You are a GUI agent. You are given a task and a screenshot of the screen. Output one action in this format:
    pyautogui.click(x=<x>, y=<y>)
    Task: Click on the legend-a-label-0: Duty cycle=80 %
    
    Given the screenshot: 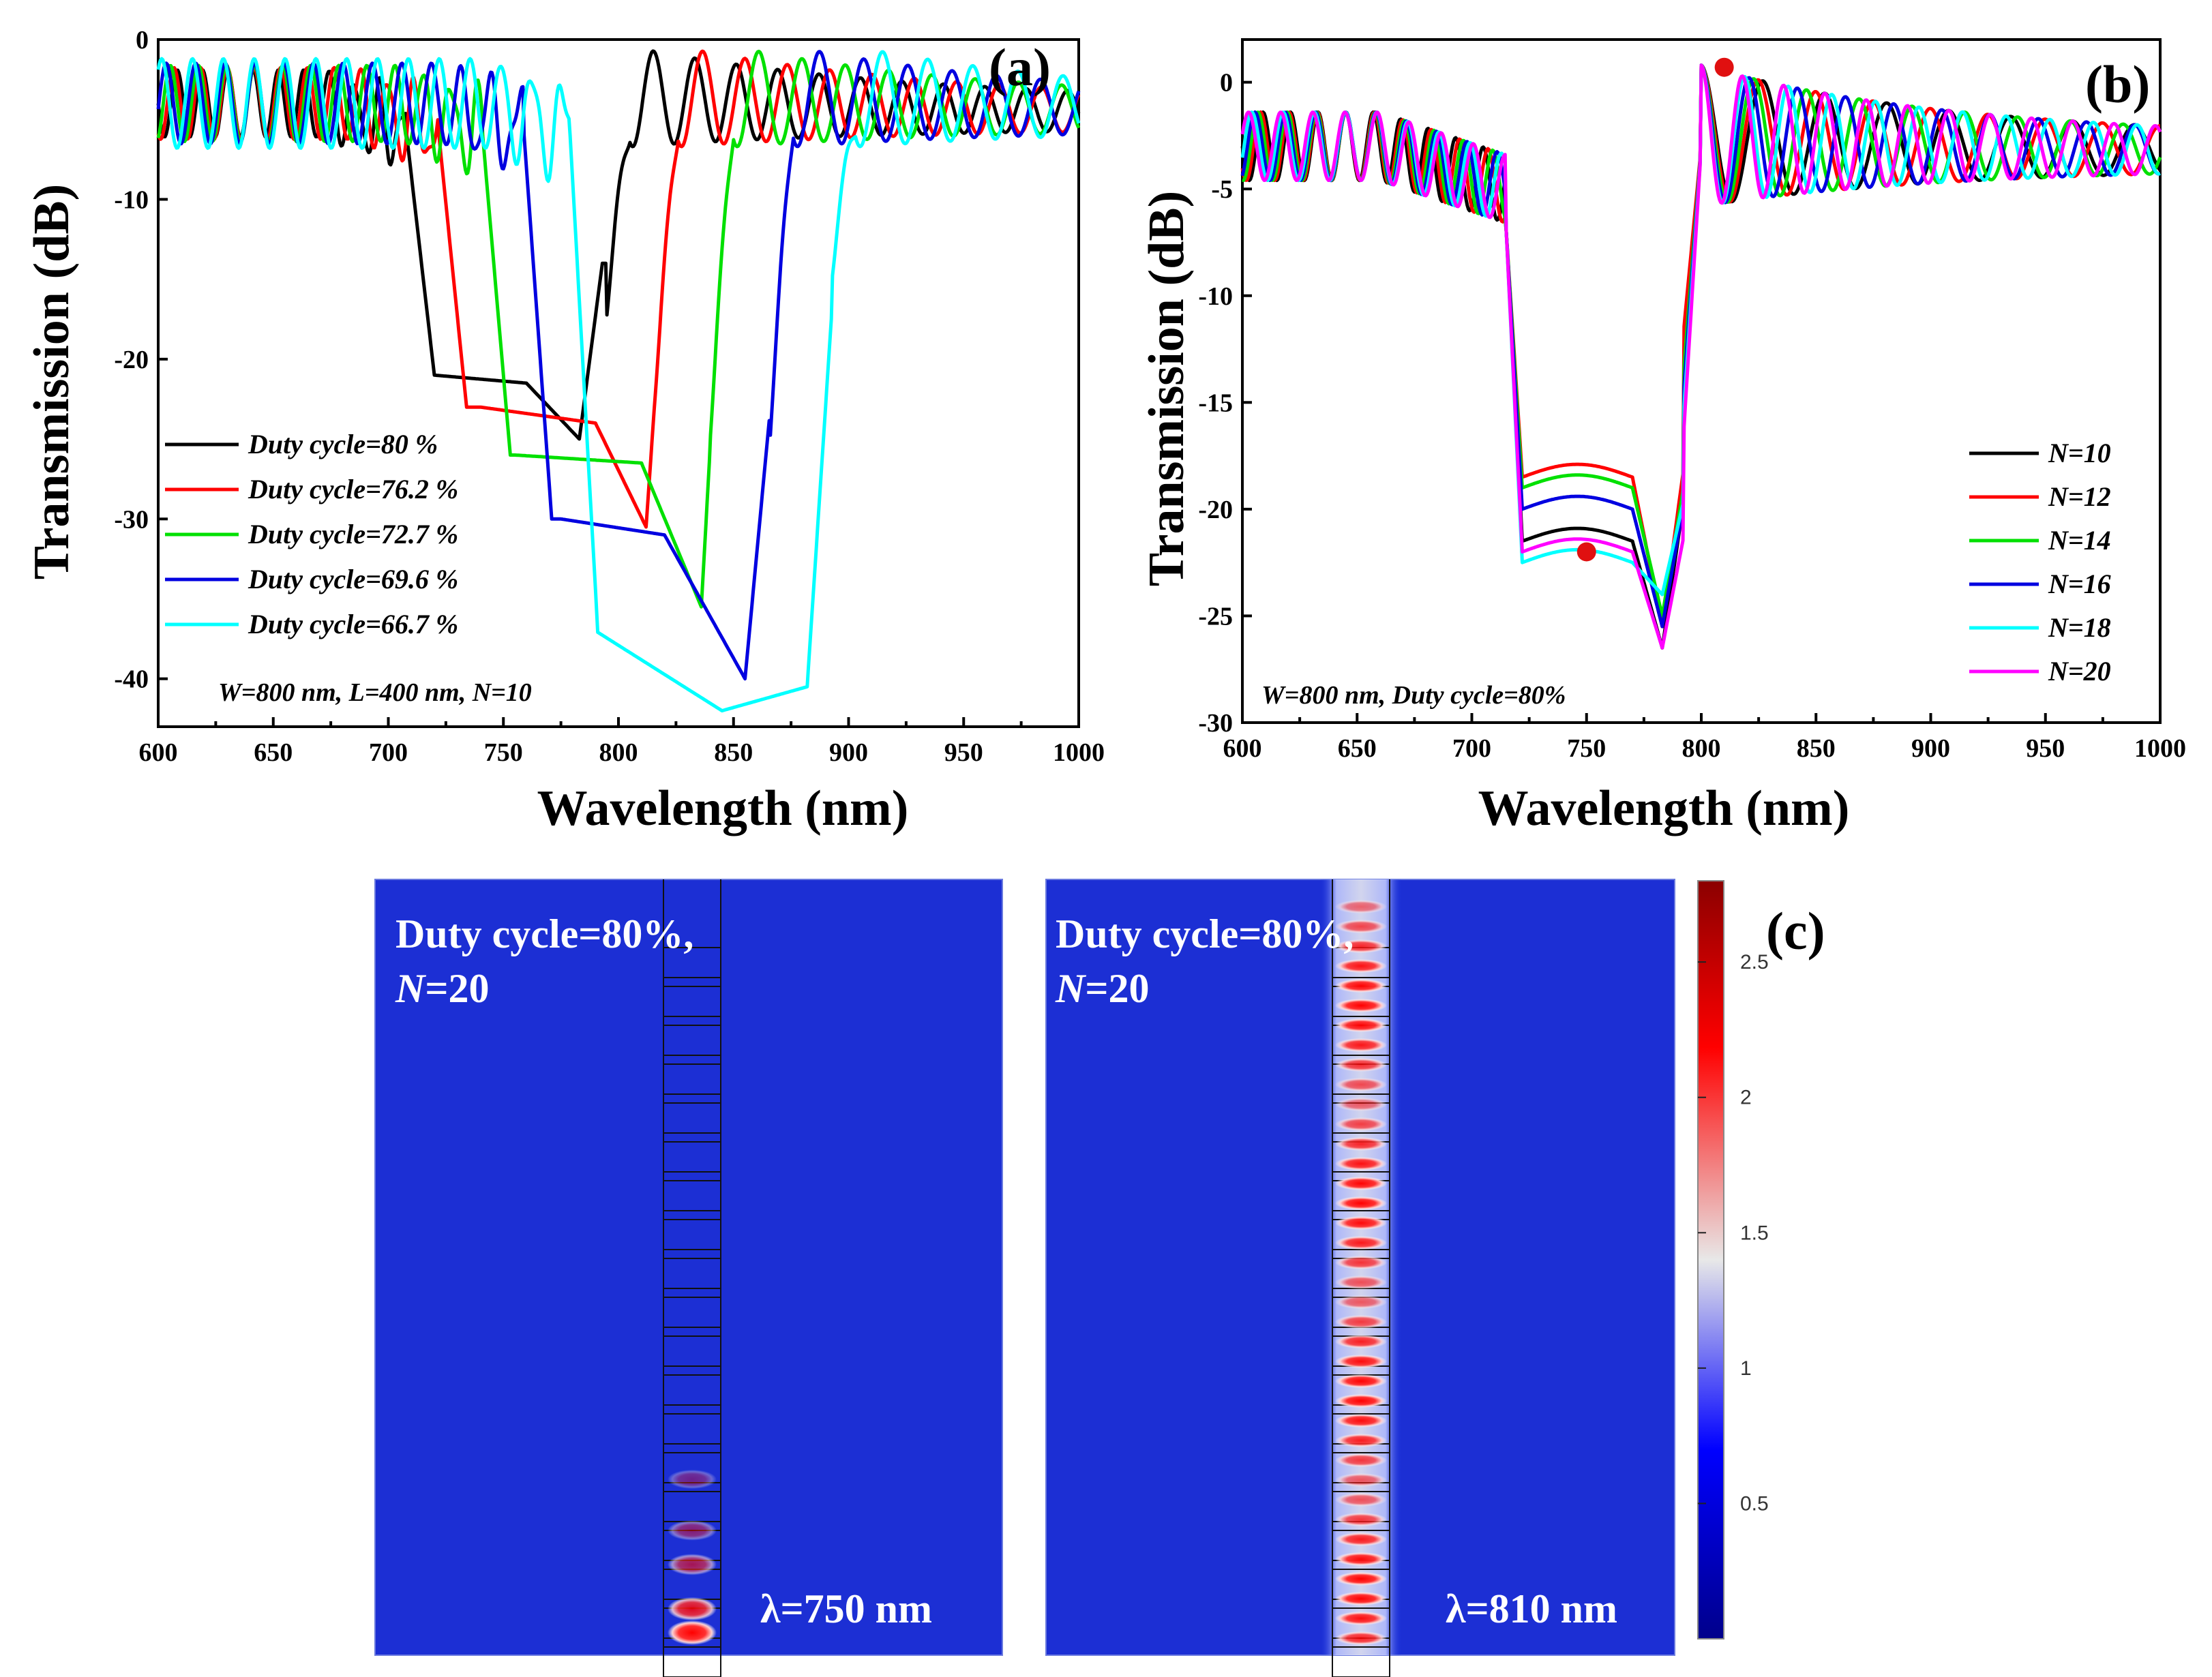 What is the action you would take?
    pyautogui.click(x=343, y=444)
    